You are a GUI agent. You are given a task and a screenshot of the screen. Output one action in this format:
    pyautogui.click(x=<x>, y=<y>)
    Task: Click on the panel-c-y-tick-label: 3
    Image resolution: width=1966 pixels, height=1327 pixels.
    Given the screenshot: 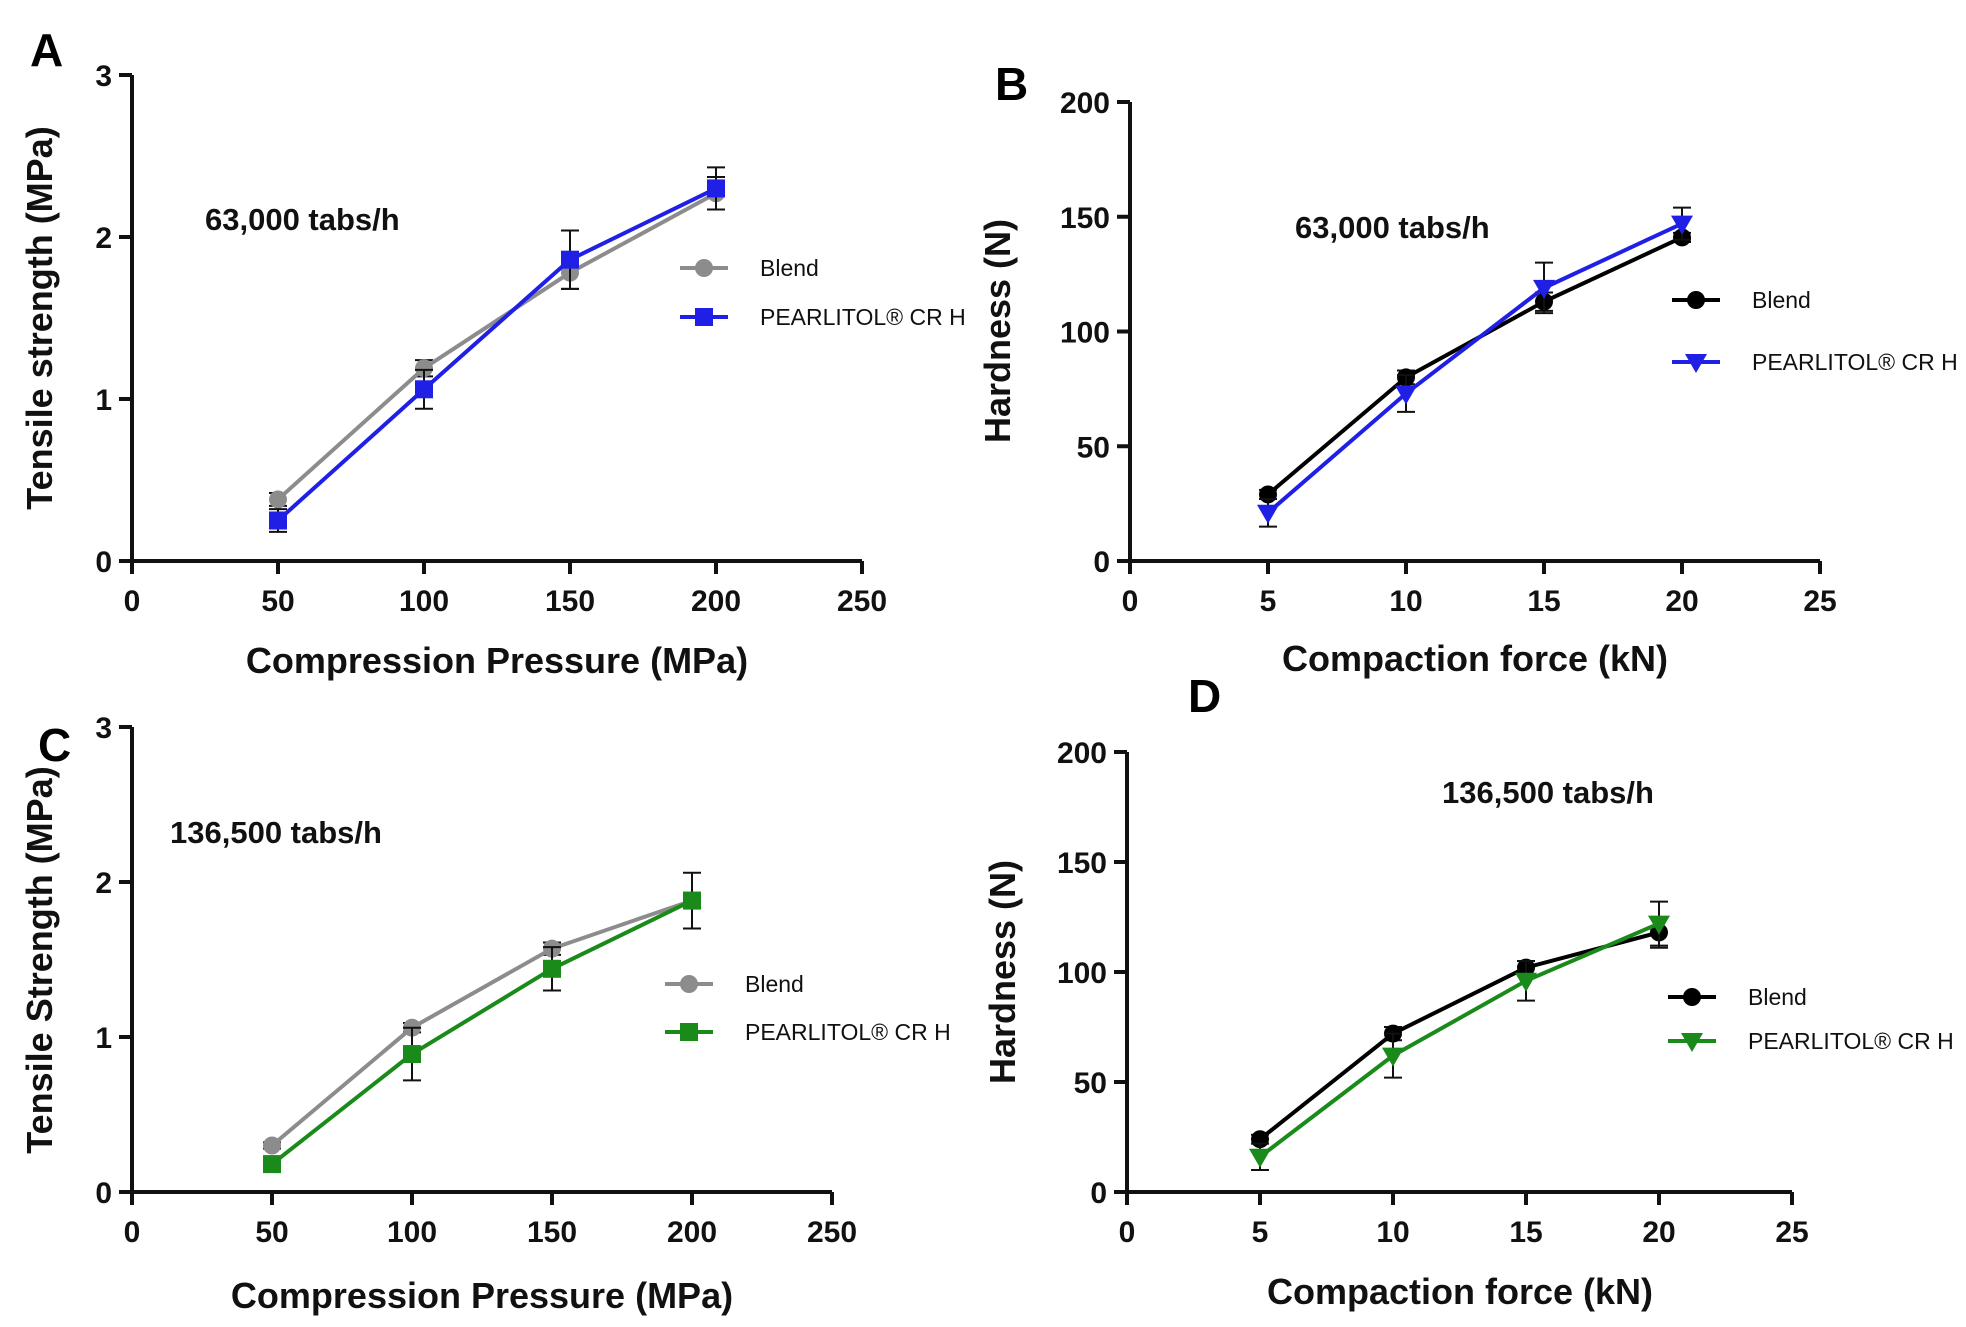 What is the action you would take?
    pyautogui.click(x=103, y=728)
    